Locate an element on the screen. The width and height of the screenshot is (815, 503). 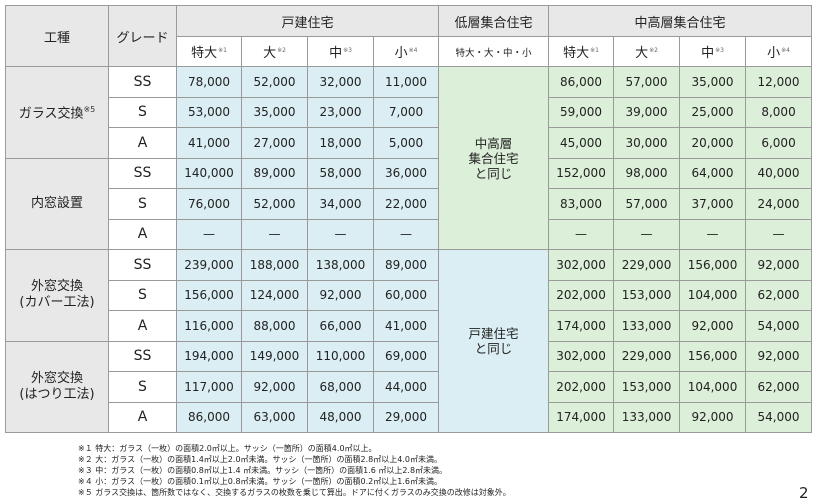
price-cell: 25,000 is located at coordinates (713, 112).